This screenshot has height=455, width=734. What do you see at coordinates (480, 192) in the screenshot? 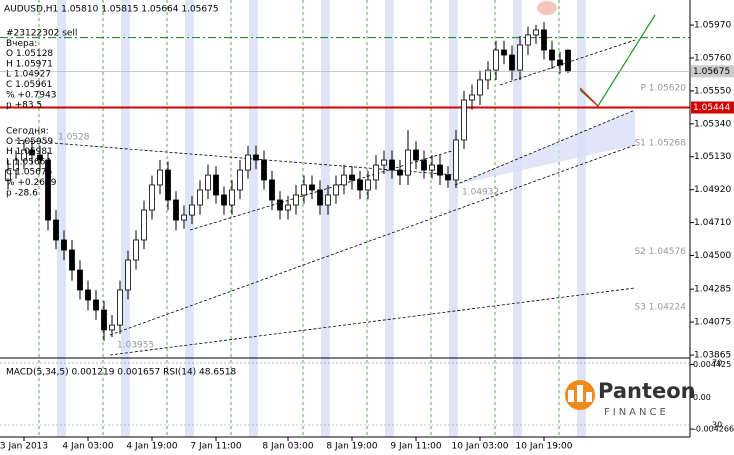
I see `price-note: 1.04932` at bounding box center [480, 192].